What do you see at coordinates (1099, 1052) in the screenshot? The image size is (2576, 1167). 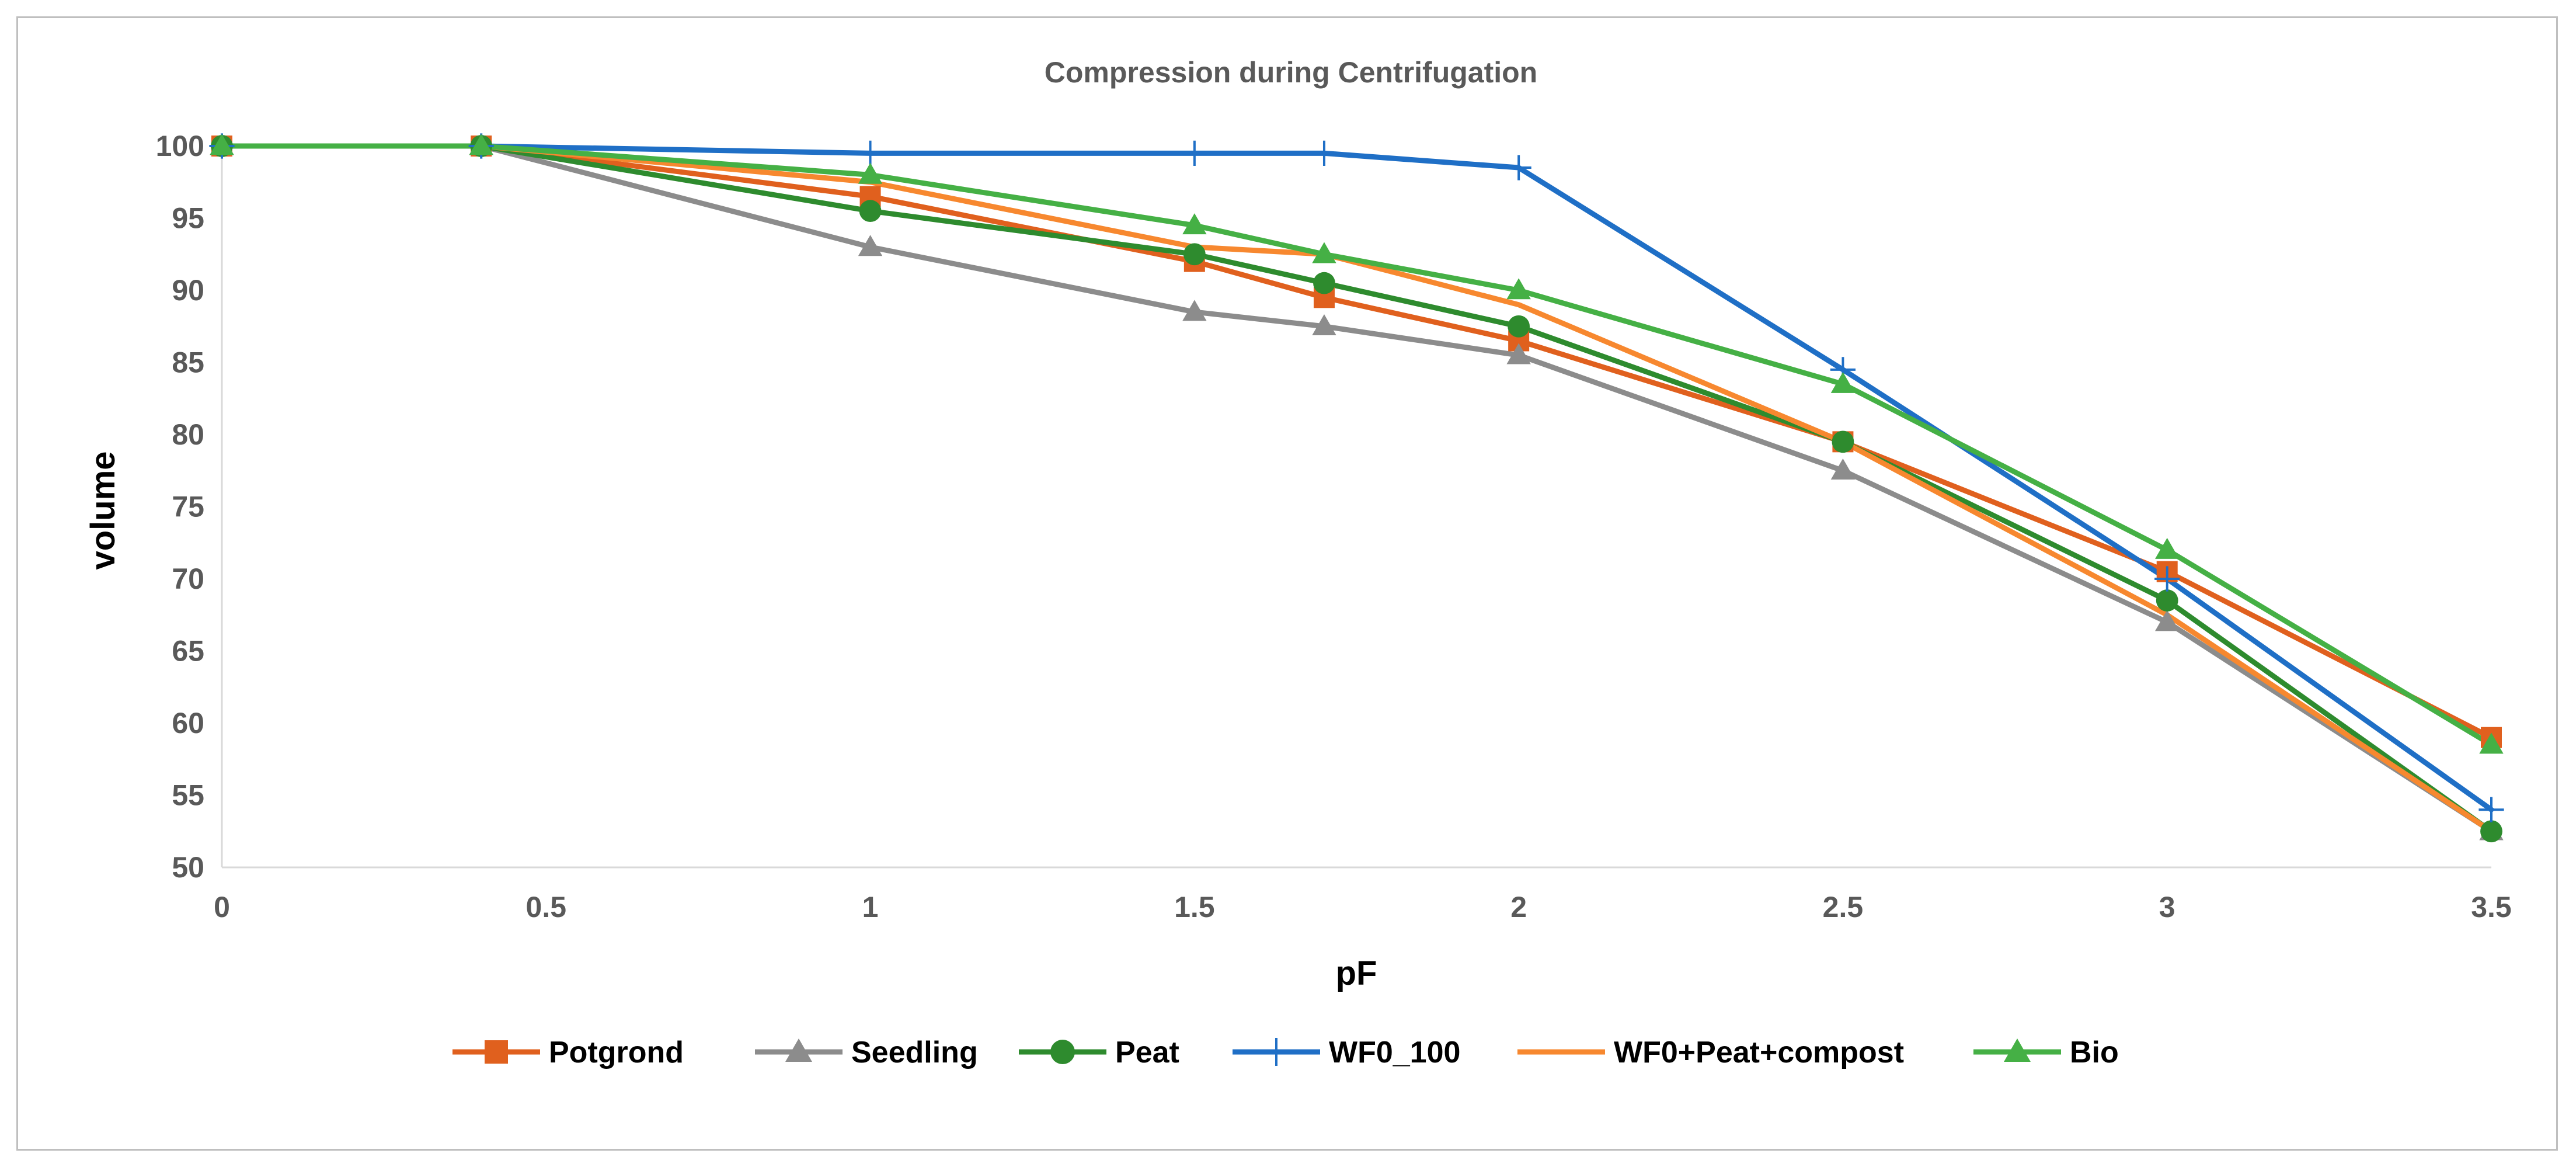 I see `legend-item-peat: Peat` at bounding box center [1099, 1052].